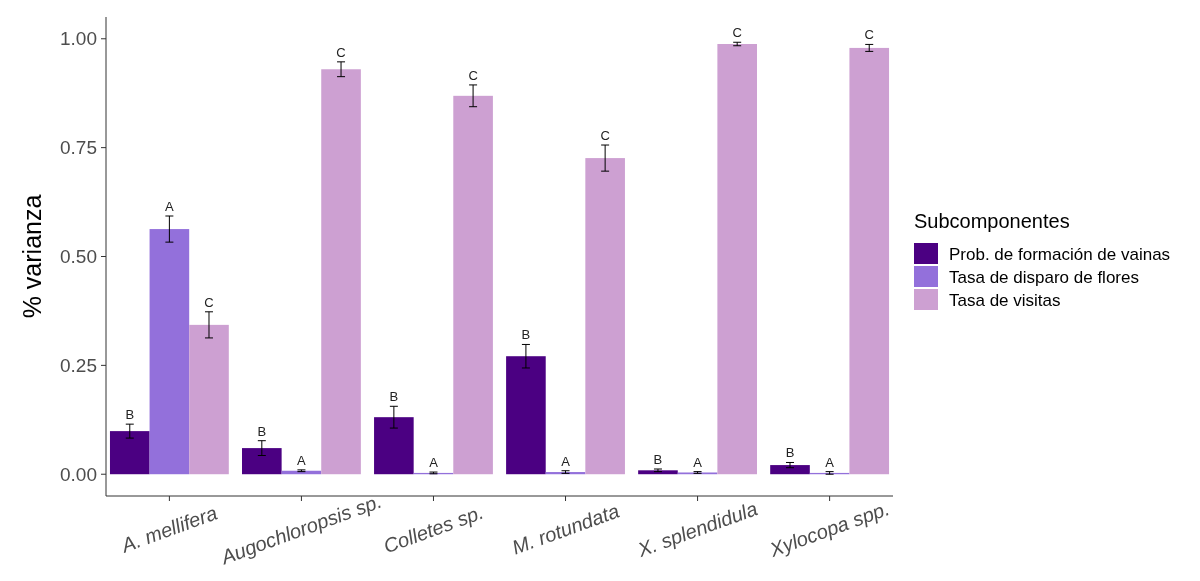 The height and width of the screenshot is (581, 1200). Describe the element at coordinates (78, 474) in the screenshot. I see `y-tick-label: 0.00` at that location.